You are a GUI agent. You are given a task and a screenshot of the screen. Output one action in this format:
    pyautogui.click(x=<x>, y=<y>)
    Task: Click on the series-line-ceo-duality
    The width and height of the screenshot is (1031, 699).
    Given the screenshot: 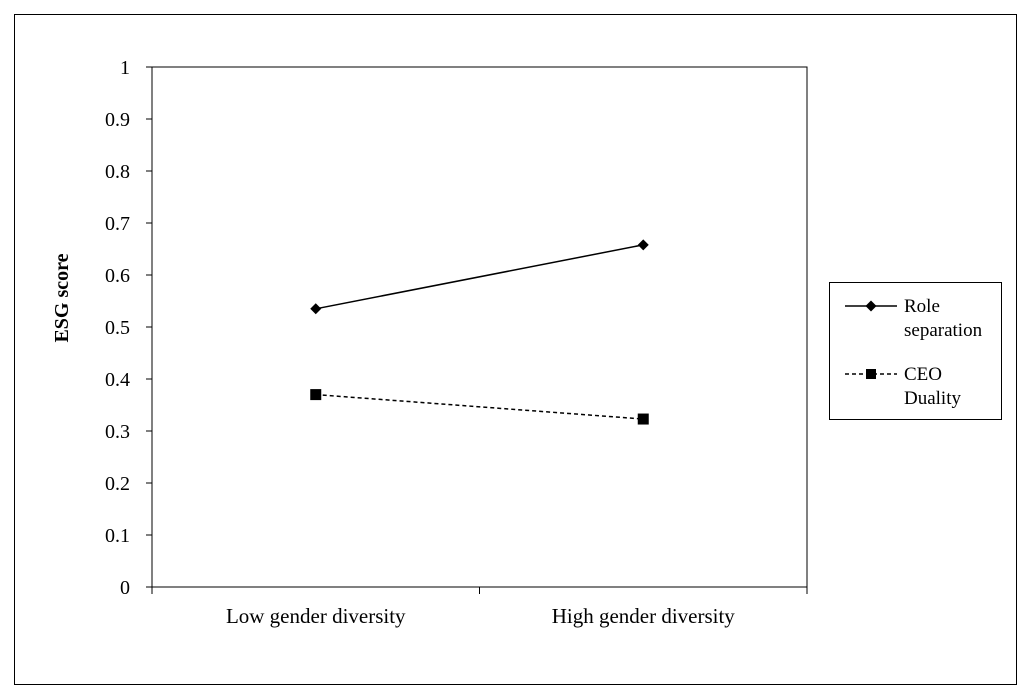 What is the action you would take?
    pyautogui.click(x=479, y=406)
    